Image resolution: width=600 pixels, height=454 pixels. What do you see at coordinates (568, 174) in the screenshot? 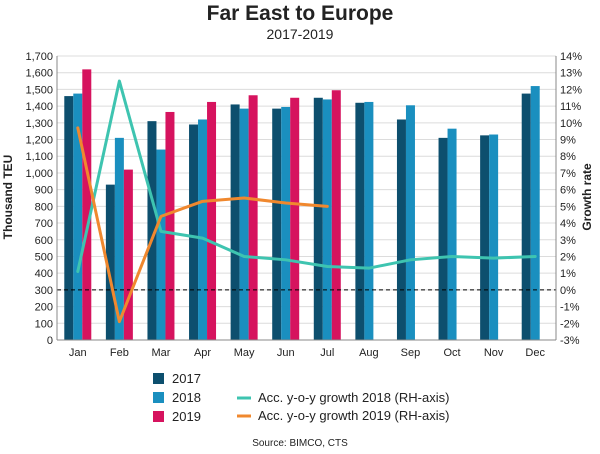
I see `y2-tick-label: 7%` at bounding box center [568, 174].